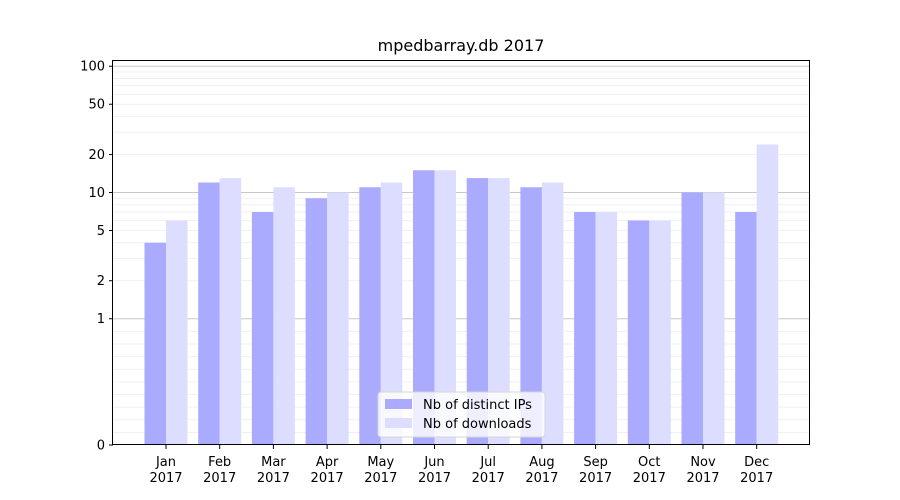  What do you see at coordinates (606, 328) in the screenshot?
I see `bar-downloads-sep` at bounding box center [606, 328].